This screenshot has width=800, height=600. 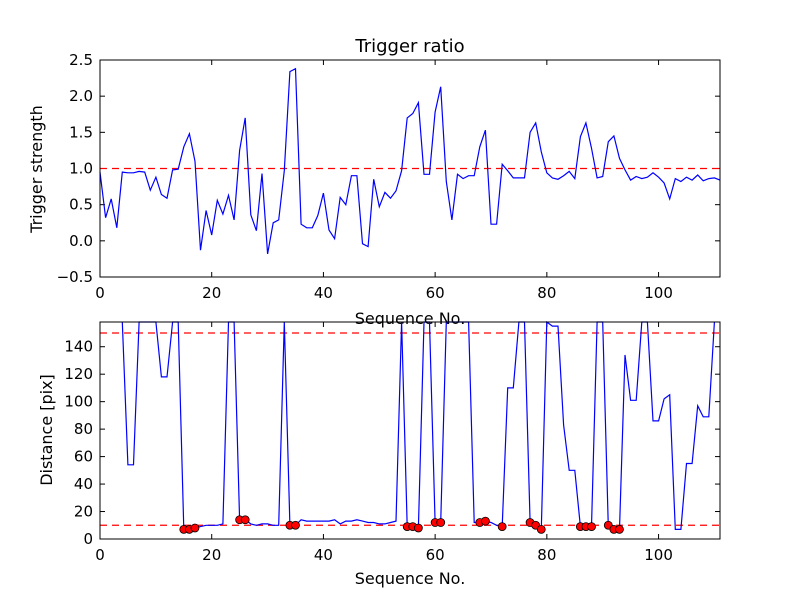 I want to click on y-tick-label: 0.0, so click(x=81, y=241).